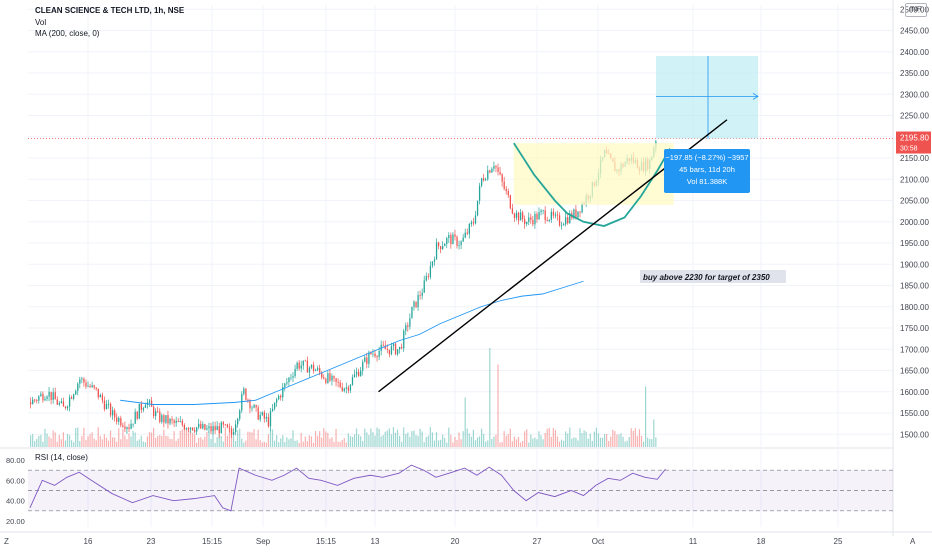  I want to click on y-tick-label: 1550.00, so click(914, 413).